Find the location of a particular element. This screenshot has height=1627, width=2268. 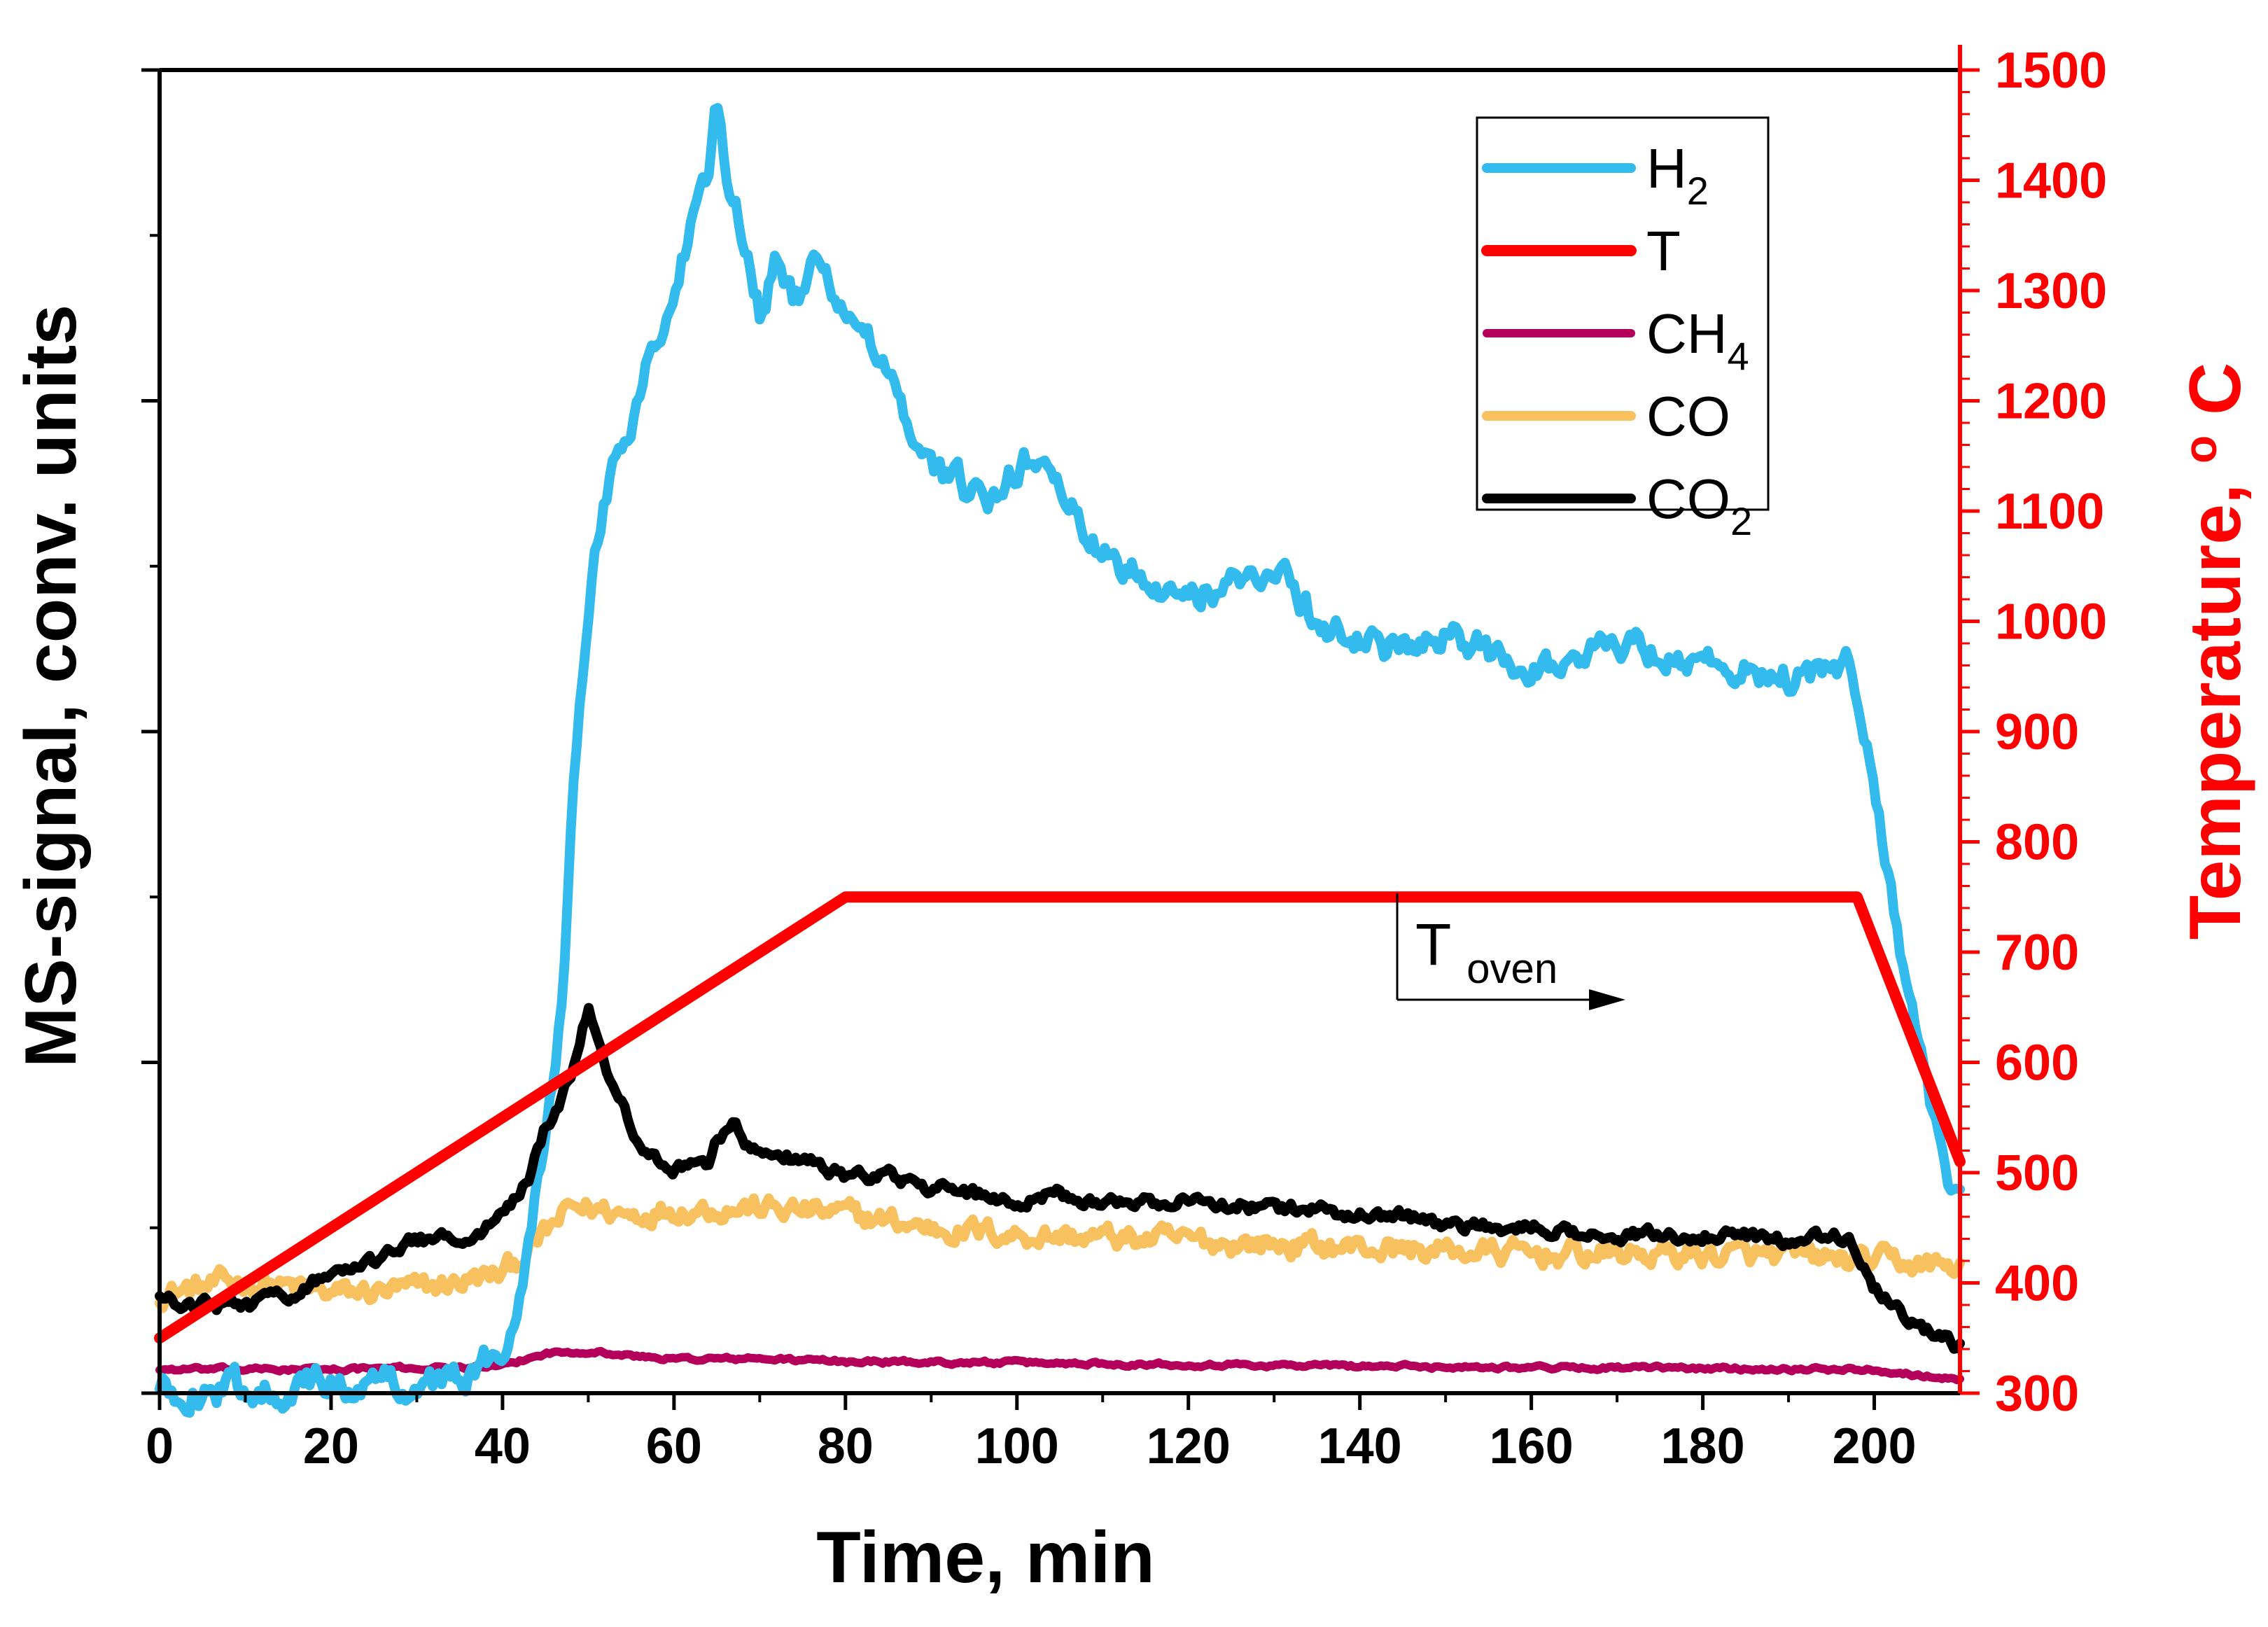

x-tick-label: 40 is located at coordinates (503, 1446).